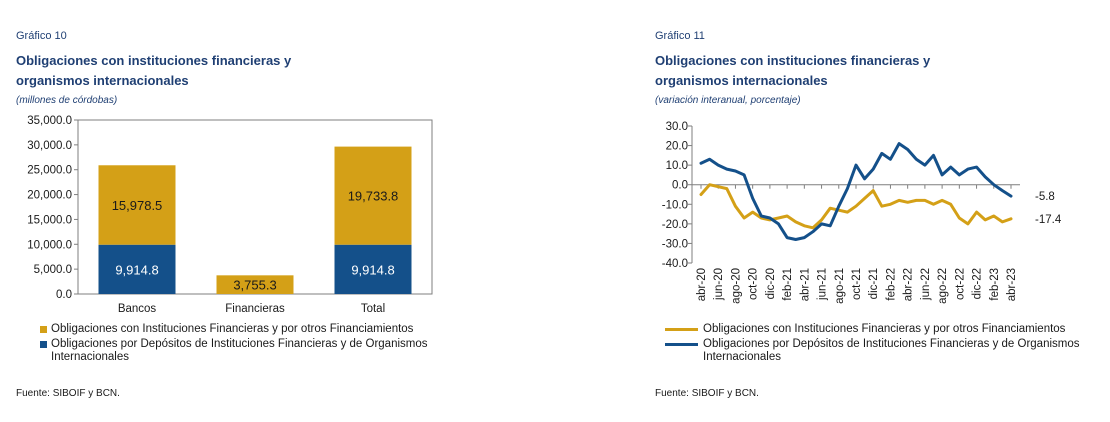  What do you see at coordinates (823, 284) in the screenshot?
I see `x-tick-label: jun-21` at bounding box center [823, 284].